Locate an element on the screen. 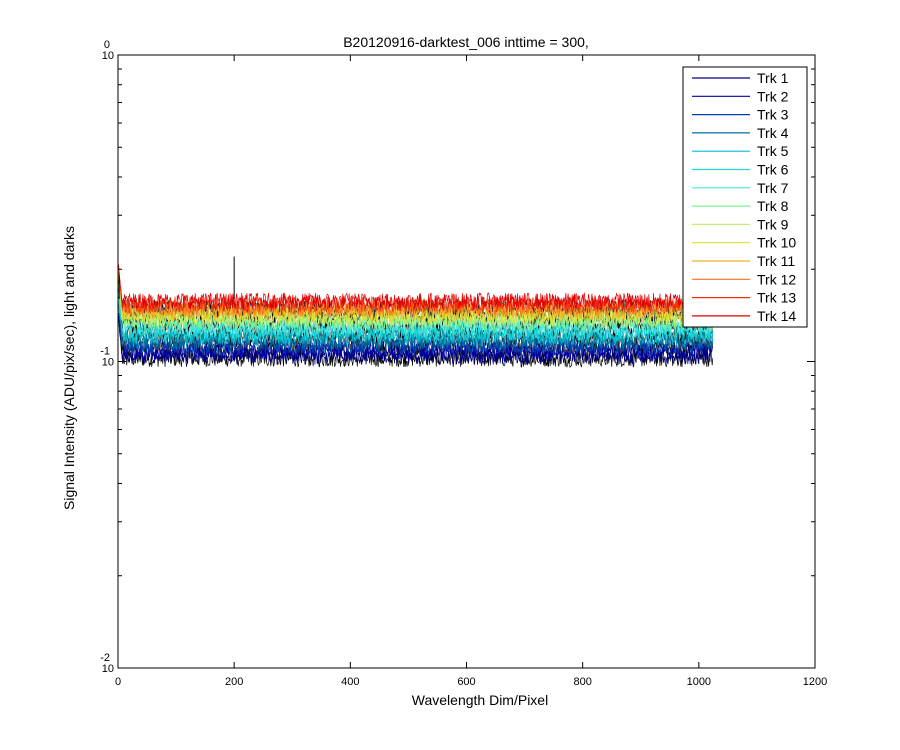  legend-label-trk-3: Trk 3 is located at coordinates (773, 115).